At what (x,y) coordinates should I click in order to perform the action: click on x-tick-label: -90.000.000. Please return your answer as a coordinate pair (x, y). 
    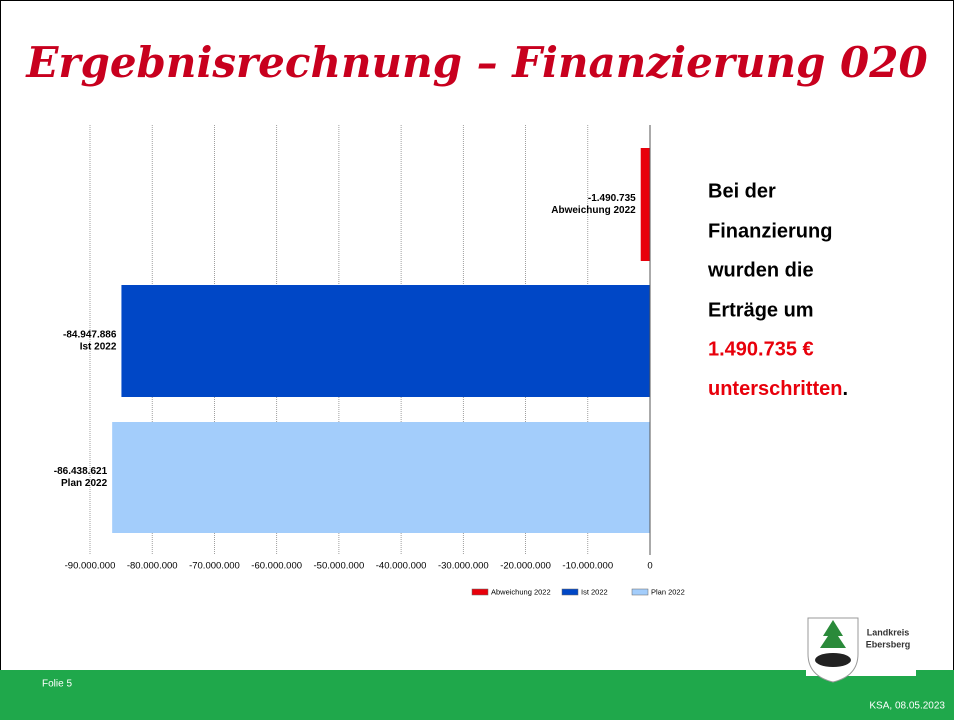
    Looking at the image, I should click on (90, 566).